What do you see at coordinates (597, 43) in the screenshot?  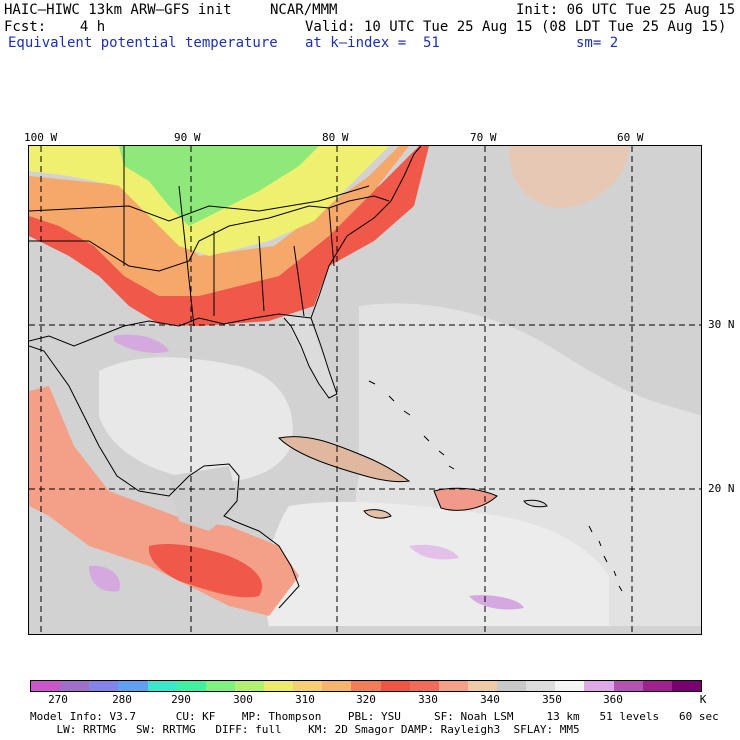 I see `smoothing-label: sm= 2` at bounding box center [597, 43].